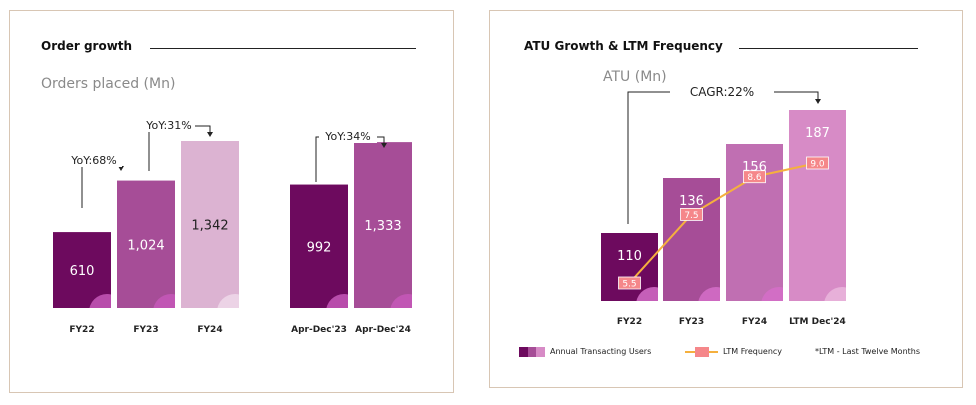  I want to click on cagr-label: CAGR:22%, so click(722, 92).